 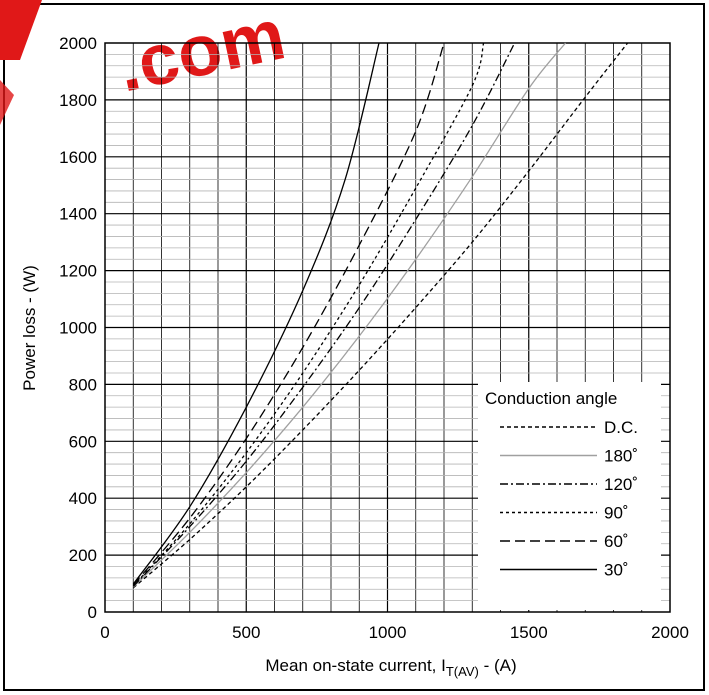 I want to click on legend-box, so click(x=569, y=496).